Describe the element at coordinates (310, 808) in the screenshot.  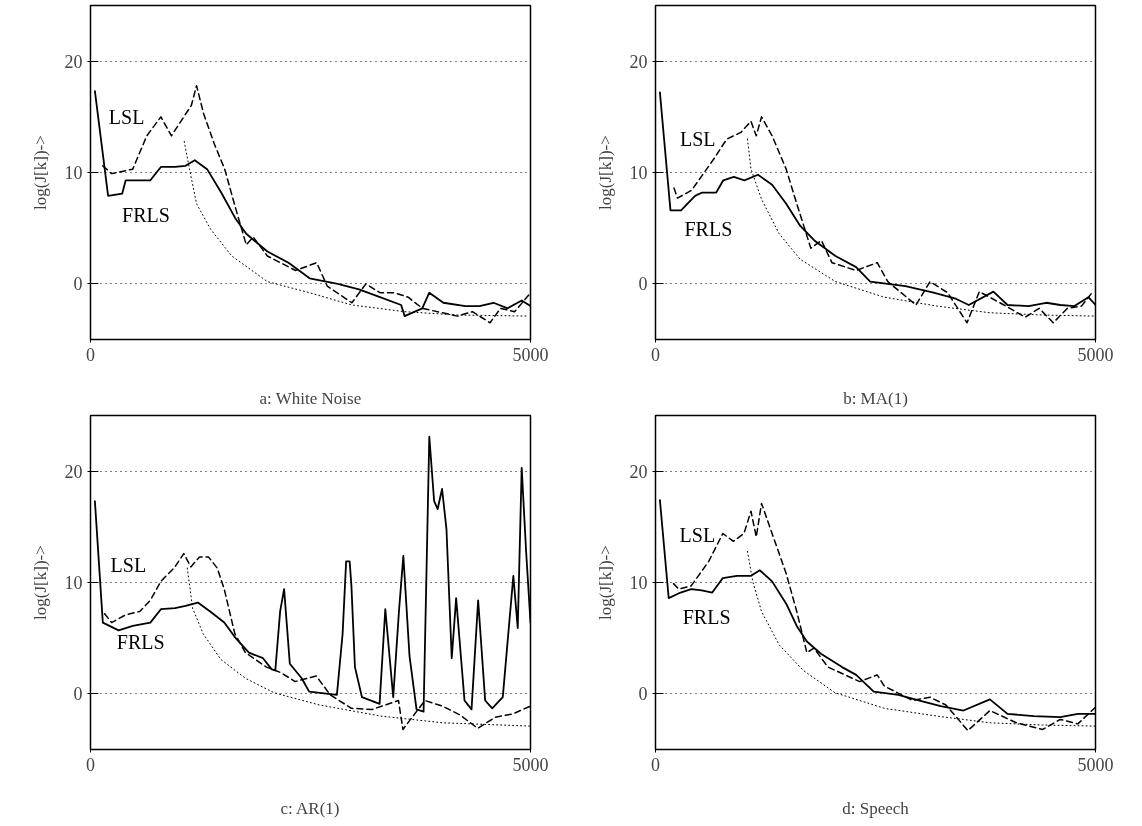
I see `x-axis-title: c: AR(1)` at that location.